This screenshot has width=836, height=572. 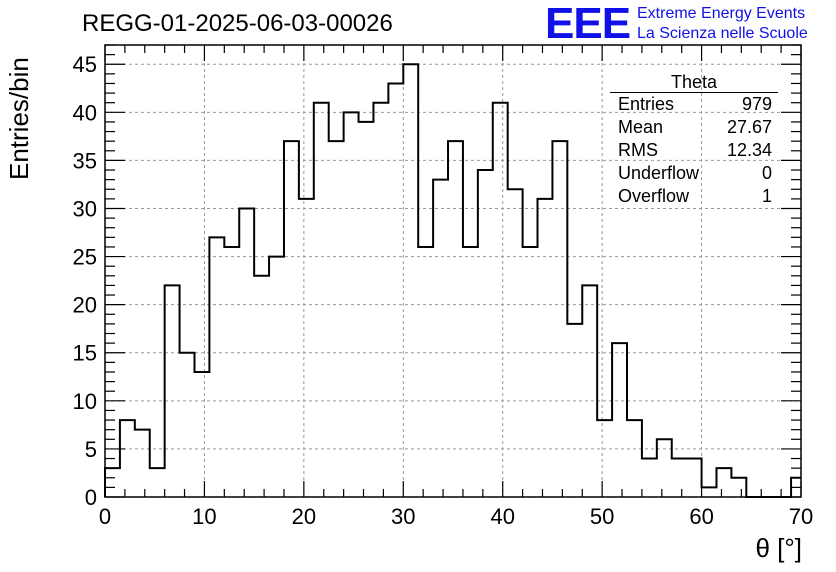 What do you see at coordinates (85, 64) in the screenshot?
I see `y-tick-label: 45` at bounding box center [85, 64].